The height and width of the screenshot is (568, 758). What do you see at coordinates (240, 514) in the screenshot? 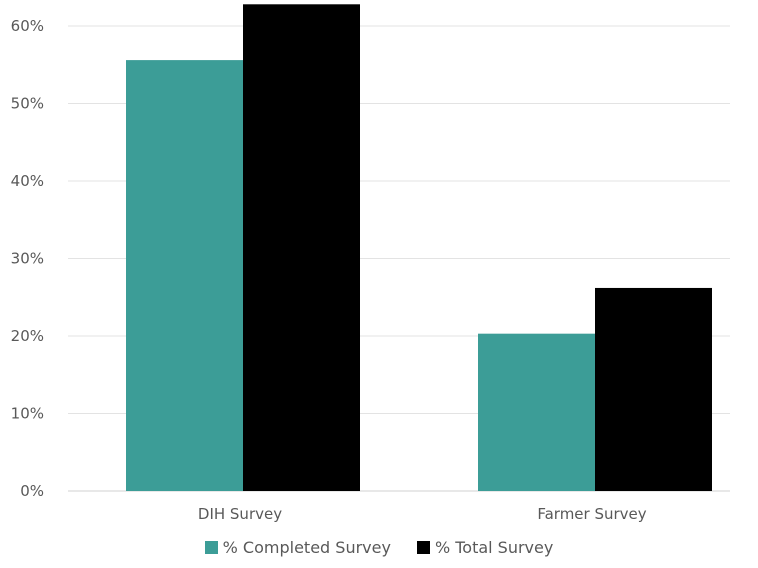
I see `x-tick-label: DIH Survey` at bounding box center [240, 514].